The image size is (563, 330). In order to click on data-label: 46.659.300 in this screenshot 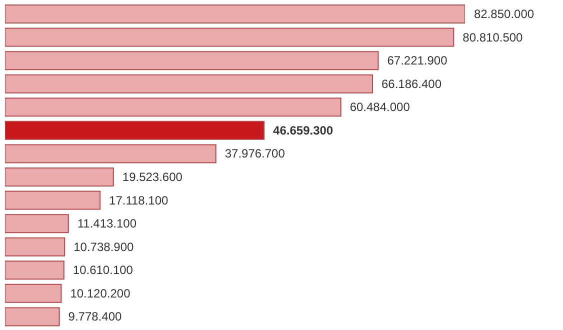, I will do `click(303, 130)`.